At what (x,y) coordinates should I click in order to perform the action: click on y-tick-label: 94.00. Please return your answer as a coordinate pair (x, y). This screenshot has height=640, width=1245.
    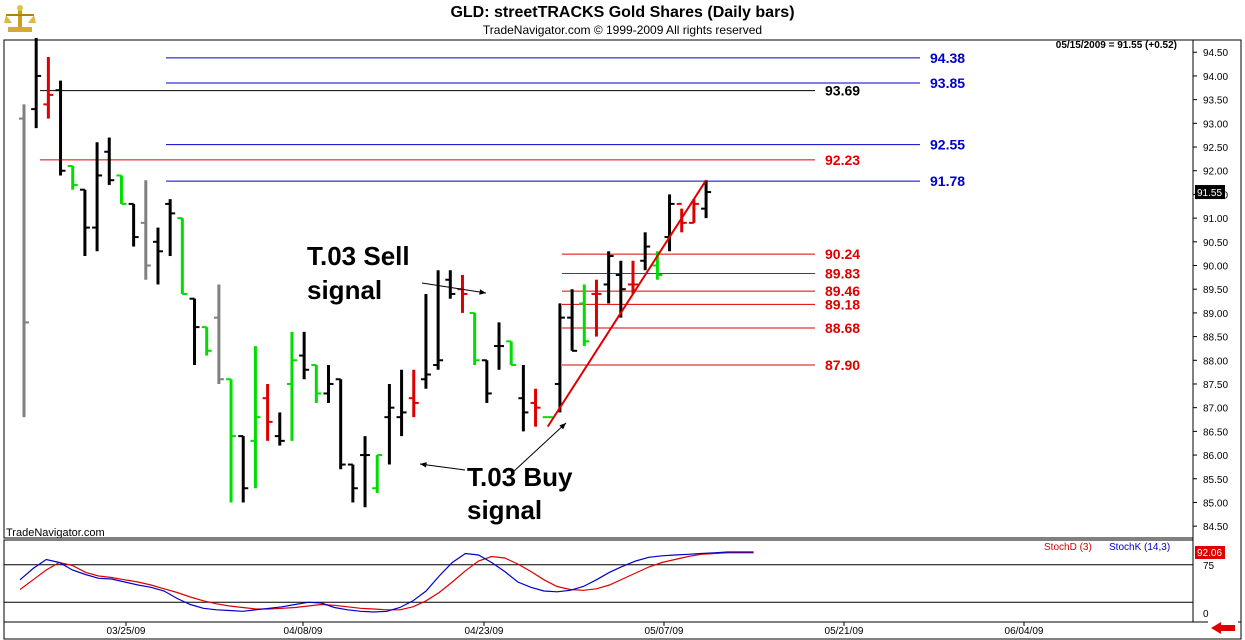
    Looking at the image, I should click on (1215, 77).